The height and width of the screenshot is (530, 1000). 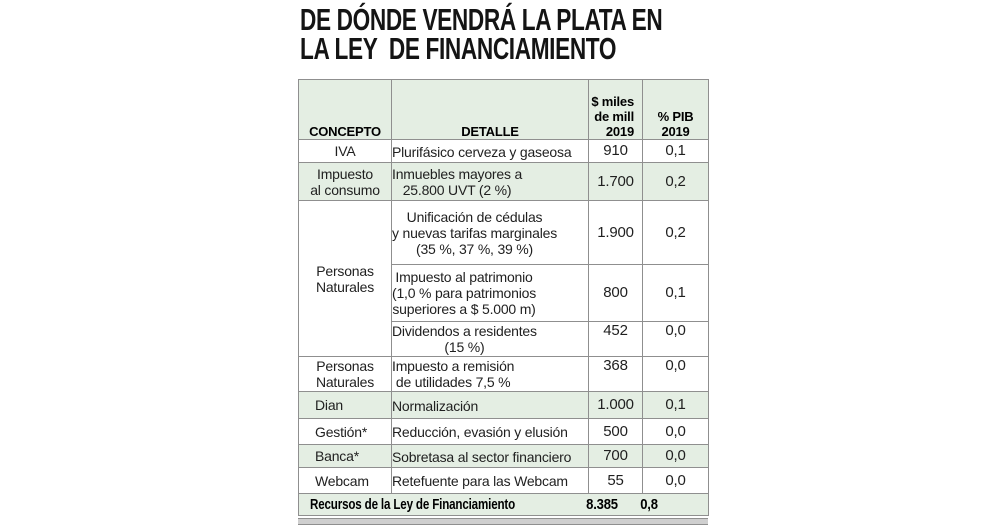 What do you see at coordinates (435, 405) in the screenshot?
I see `detalle-text: Normalización` at bounding box center [435, 405].